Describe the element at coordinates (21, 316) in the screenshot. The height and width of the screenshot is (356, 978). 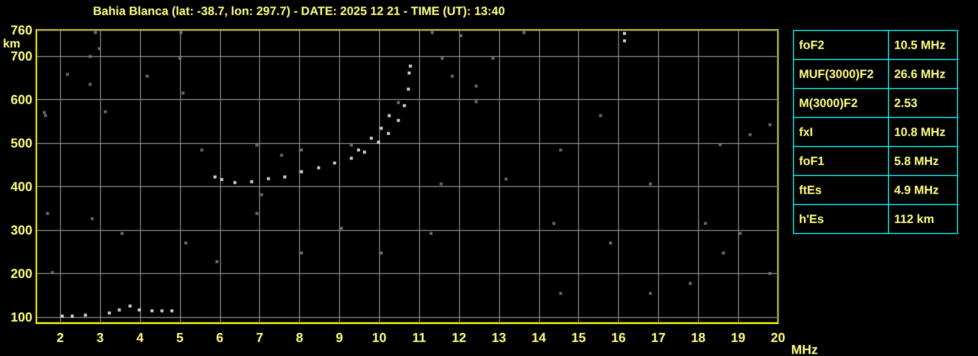
I see `y-tick-label: 100` at that location.